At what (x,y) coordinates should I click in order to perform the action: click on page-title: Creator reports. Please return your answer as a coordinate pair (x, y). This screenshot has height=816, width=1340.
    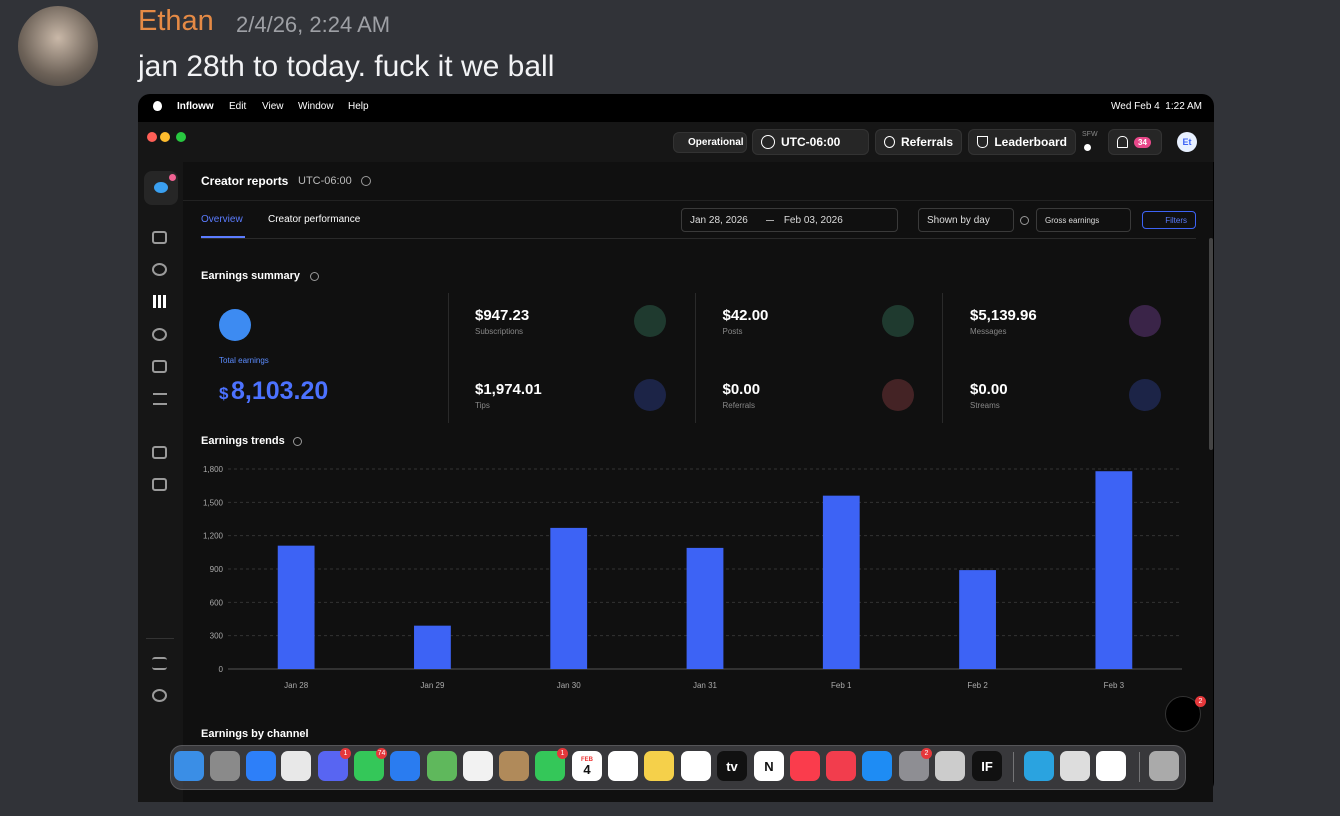
    Looking at the image, I should click on (245, 181).